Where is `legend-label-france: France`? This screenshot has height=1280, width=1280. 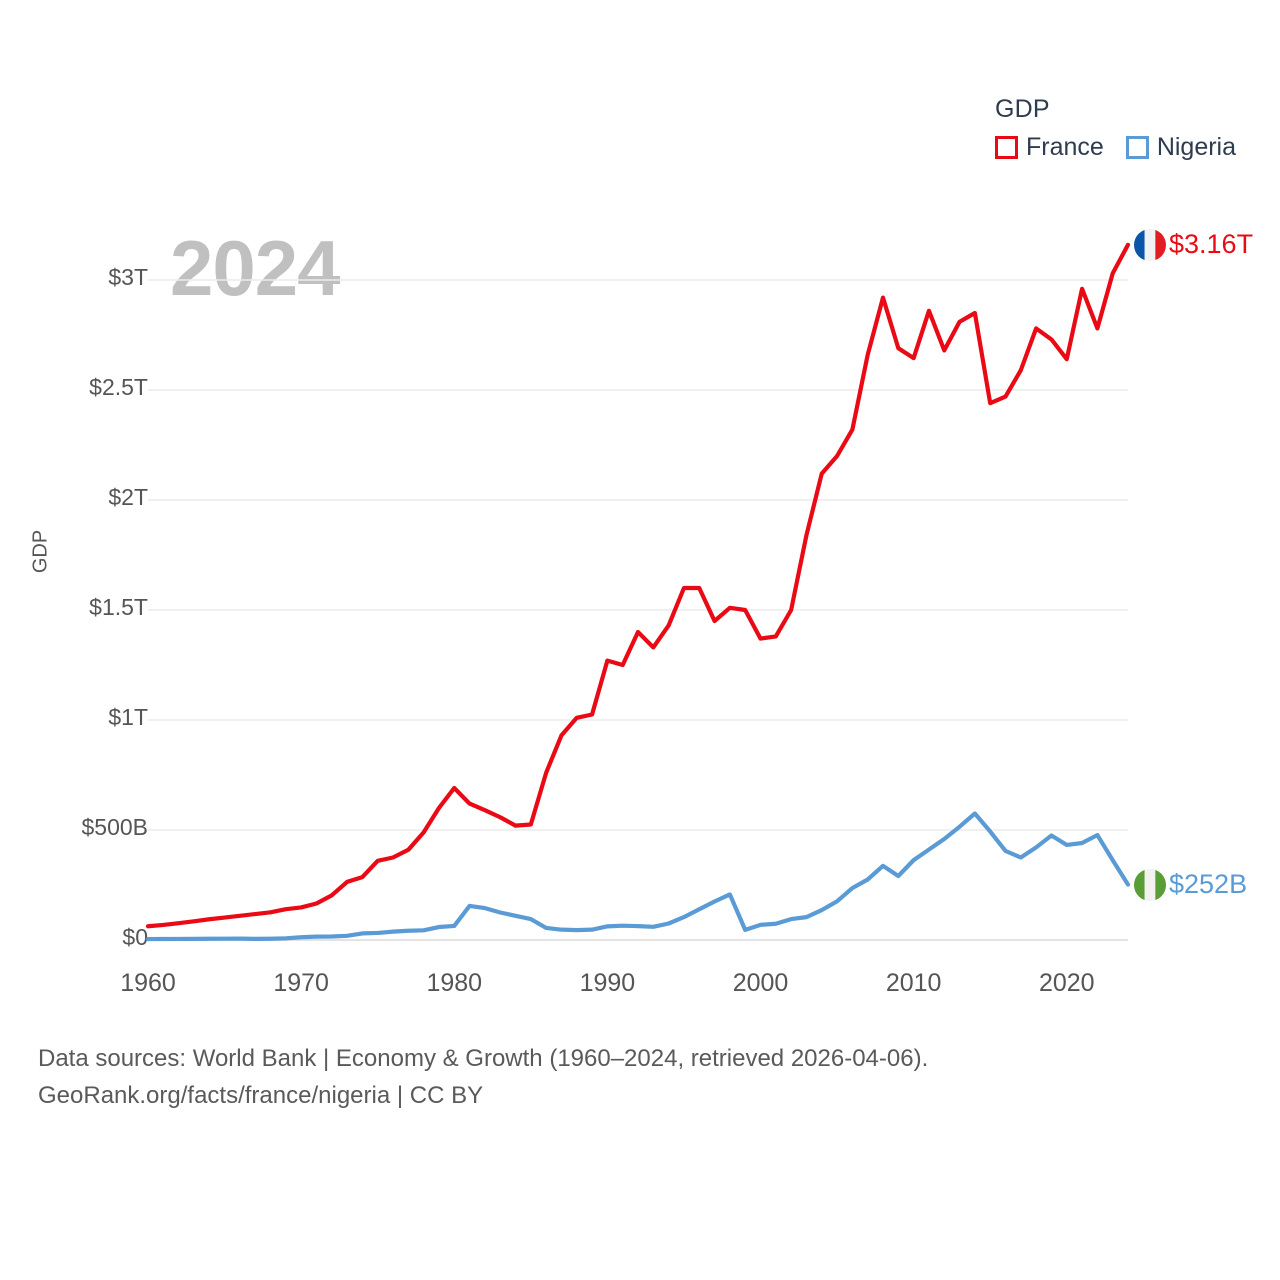
legend-label-france: France is located at coordinates (1065, 147).